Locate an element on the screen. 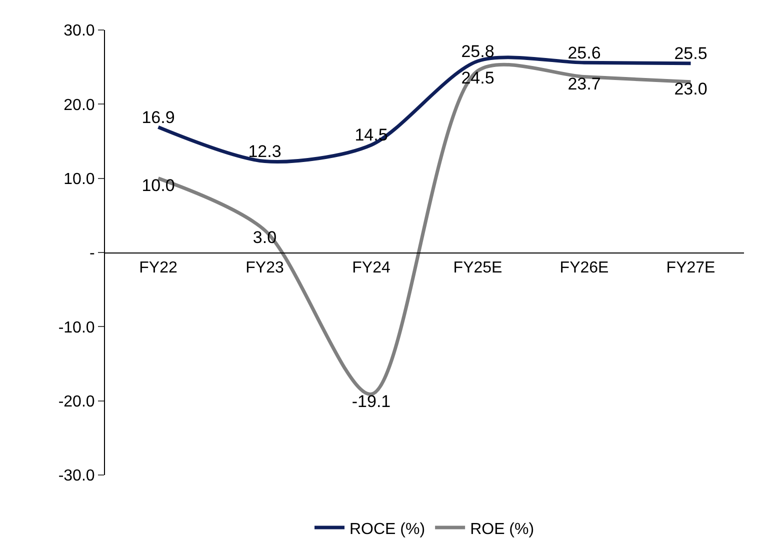 This screenshot has height=557, width=784. y-tick-label: 30.0 is located at coordinates (79, 31).